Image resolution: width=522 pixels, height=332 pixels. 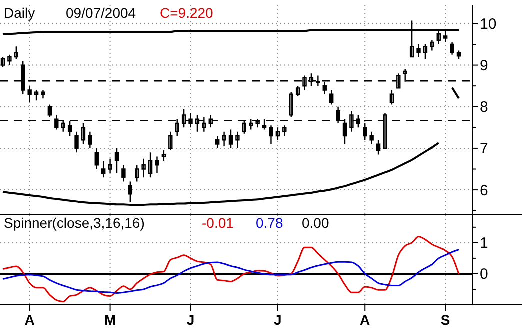 What do you see at coordinates (20, 13) in the screenshot?
I see `chart-title: Daily` at bounding box center [20, 13].